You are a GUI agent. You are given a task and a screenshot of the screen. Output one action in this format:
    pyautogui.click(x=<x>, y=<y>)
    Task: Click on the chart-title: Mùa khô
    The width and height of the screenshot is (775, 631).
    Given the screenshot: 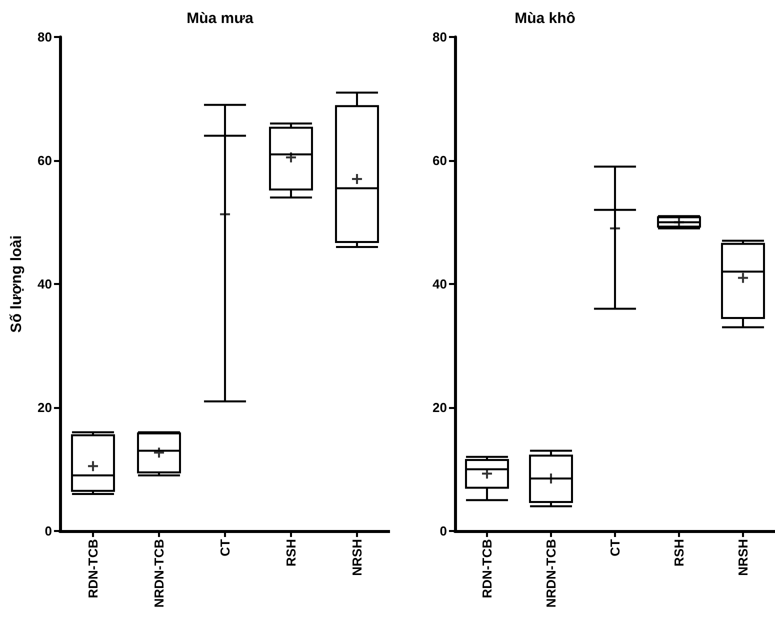 What is the action you would take?
    pyautogui.click(x=545, y=18)
    